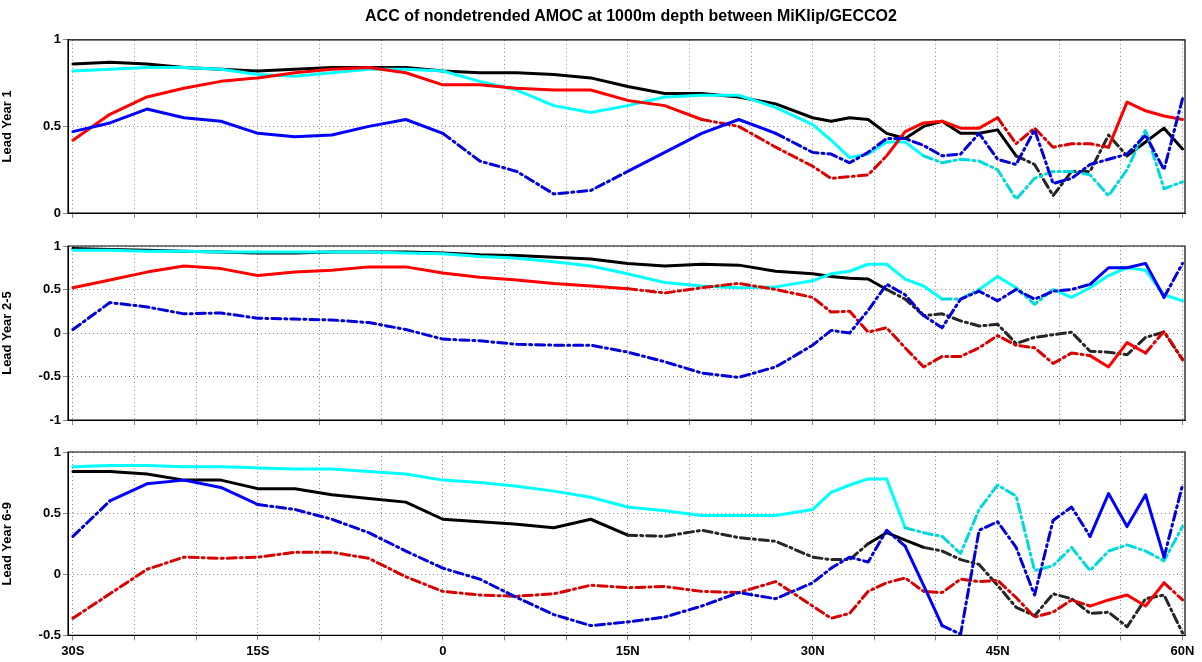  I want to click on y-axis-title: Lead Year 2-5, so click(7, 333).